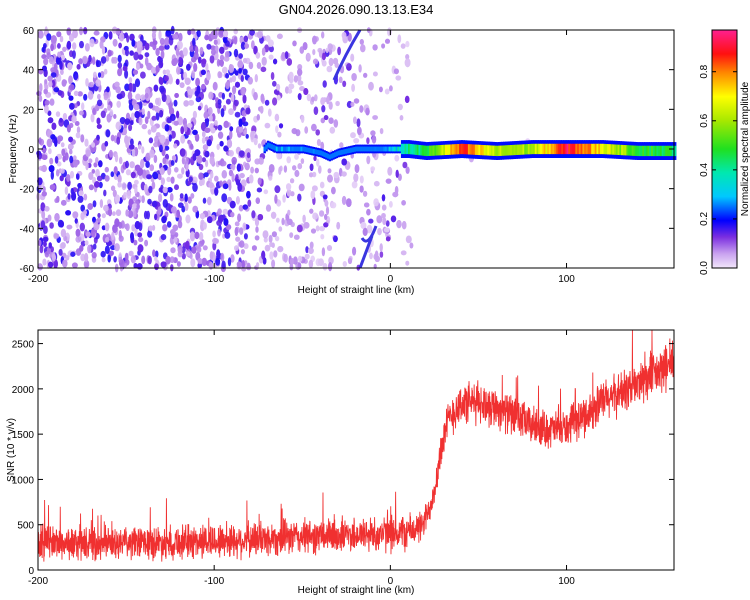  Describe the element at coordinates (356, 590) in the screenshot. I see `snr-x-label: Height of straight line (km)` at that location.